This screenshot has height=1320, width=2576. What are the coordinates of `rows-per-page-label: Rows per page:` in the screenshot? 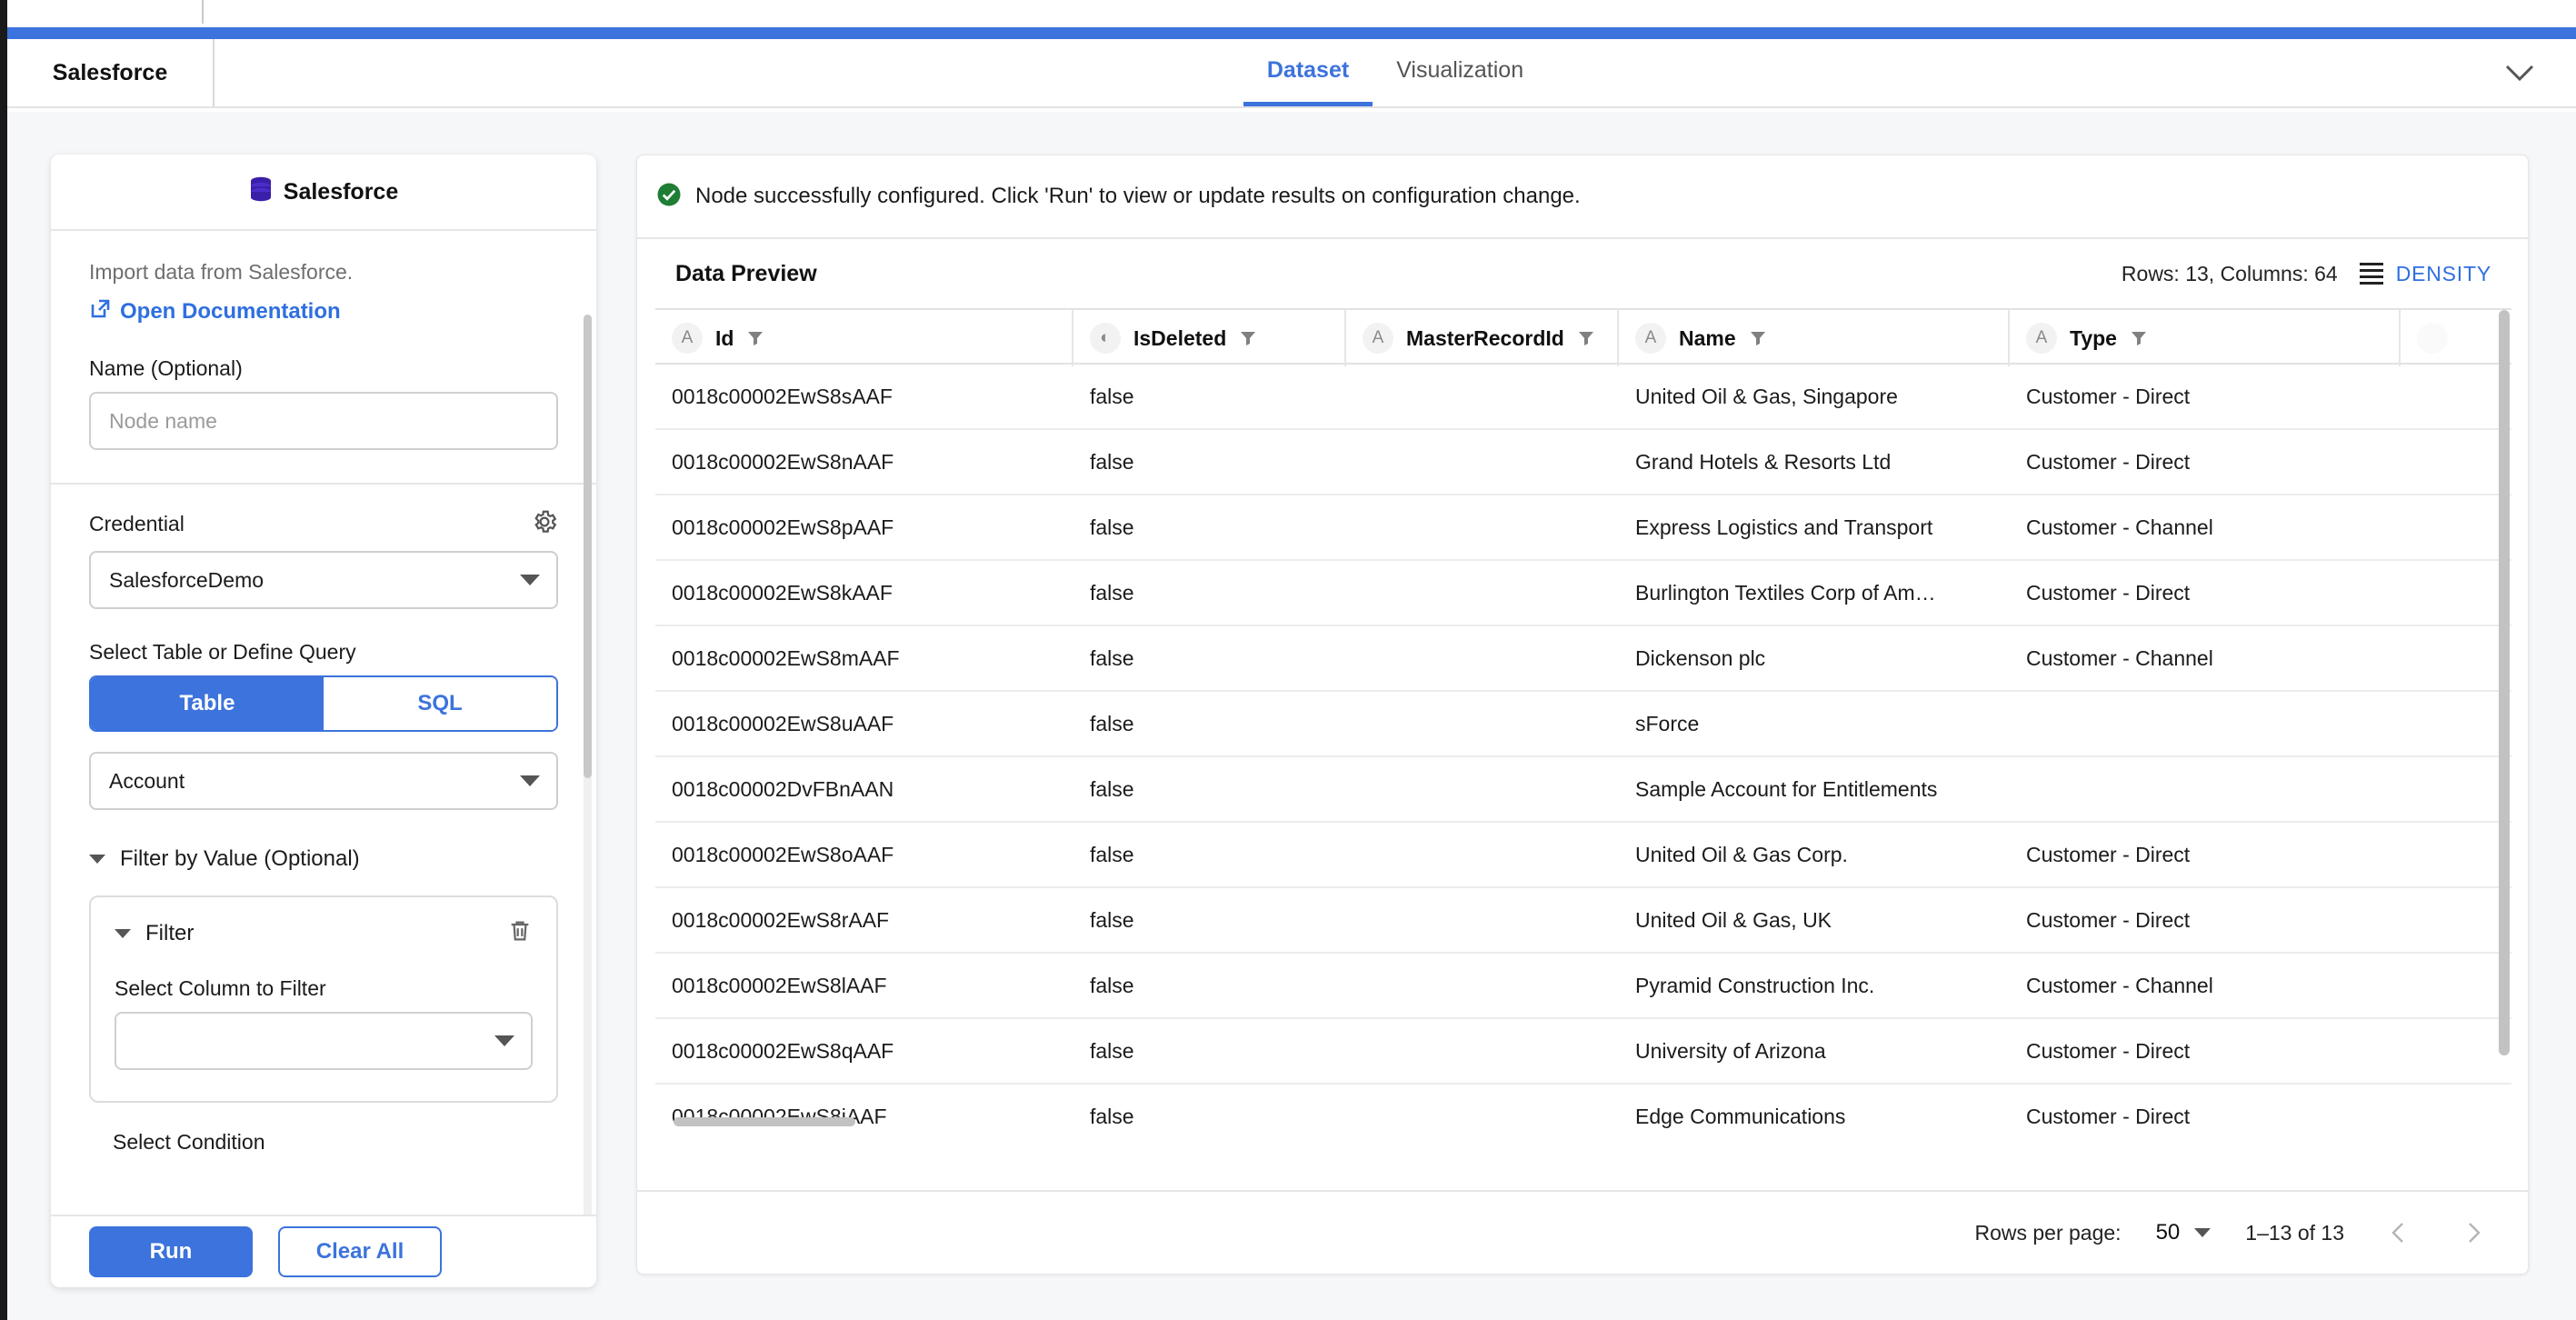 It's located at (2048, 1232).